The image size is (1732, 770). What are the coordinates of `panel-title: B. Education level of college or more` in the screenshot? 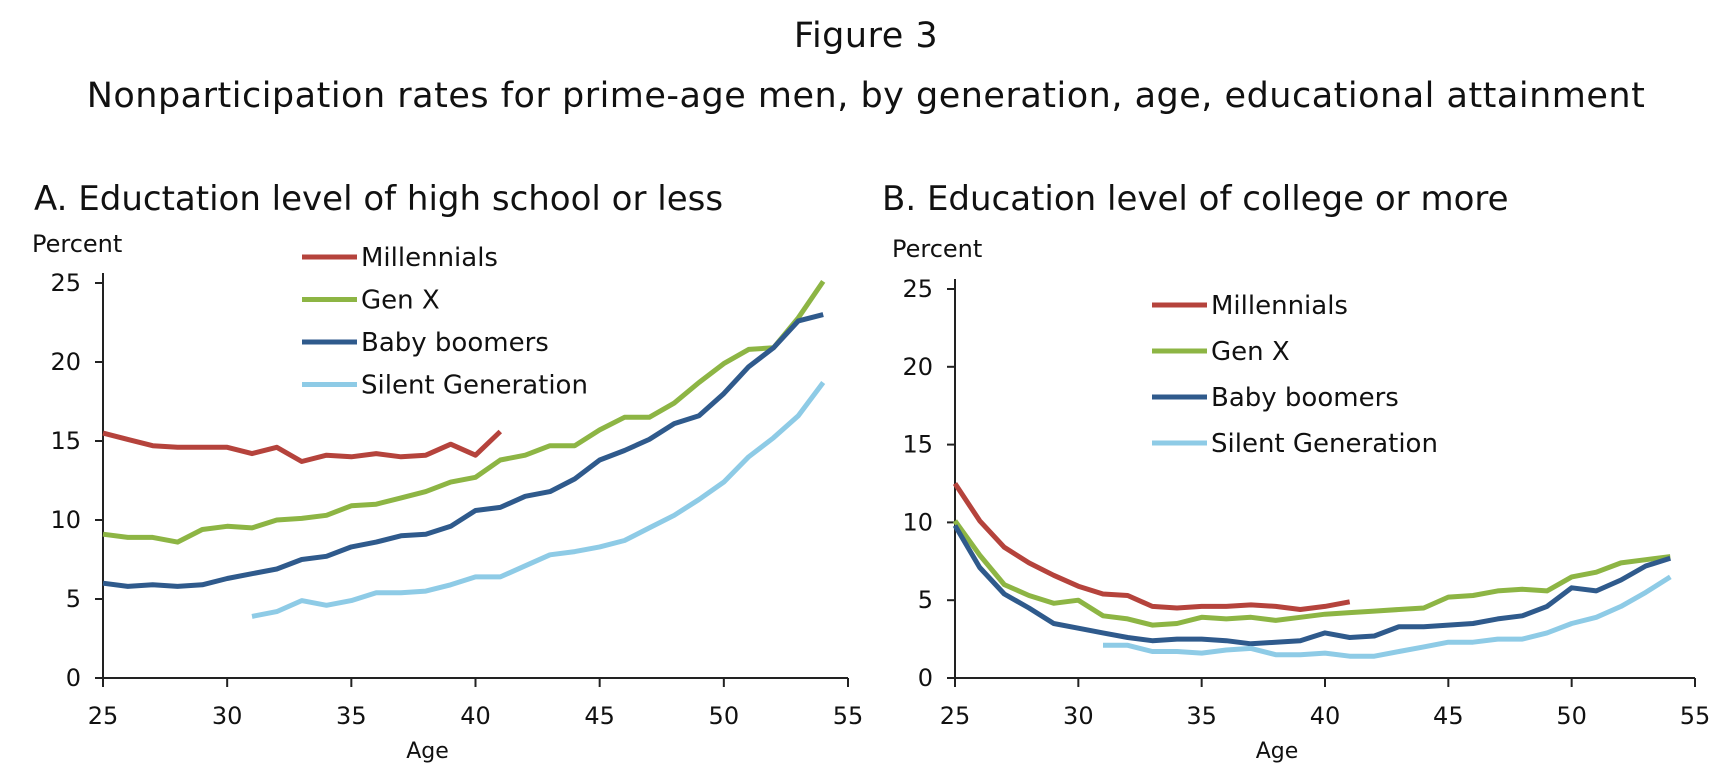 It's located at (1195, 199).